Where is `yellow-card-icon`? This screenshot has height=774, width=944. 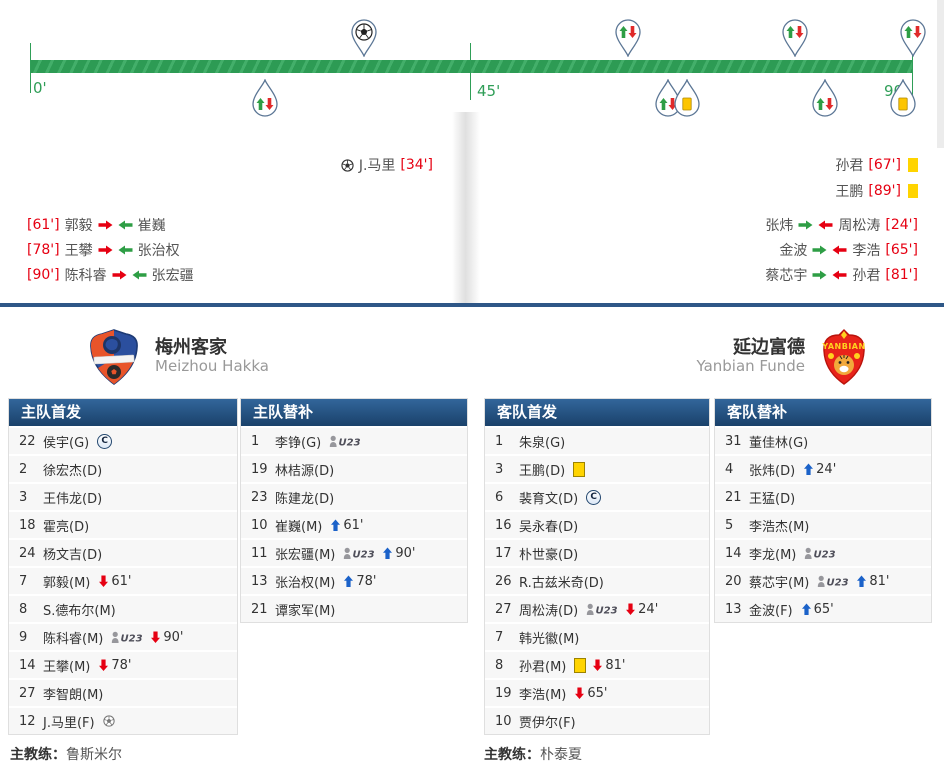
yellow-card-icon is located at coordinates (579, 469).